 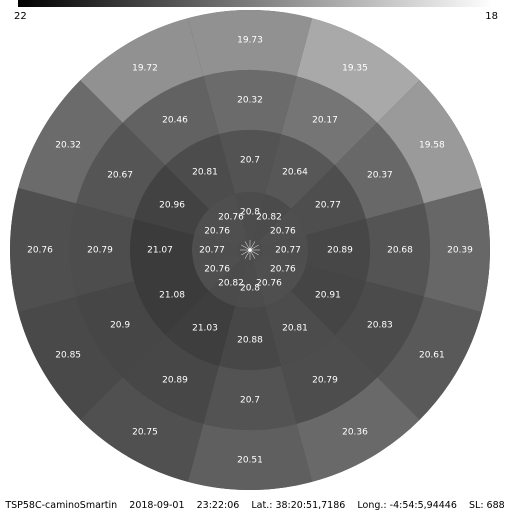 What do you see at coordinates (172, 206) in the screenshot?
I see `ring-2-value-10: 20.96` at bounding box center [172, 206].